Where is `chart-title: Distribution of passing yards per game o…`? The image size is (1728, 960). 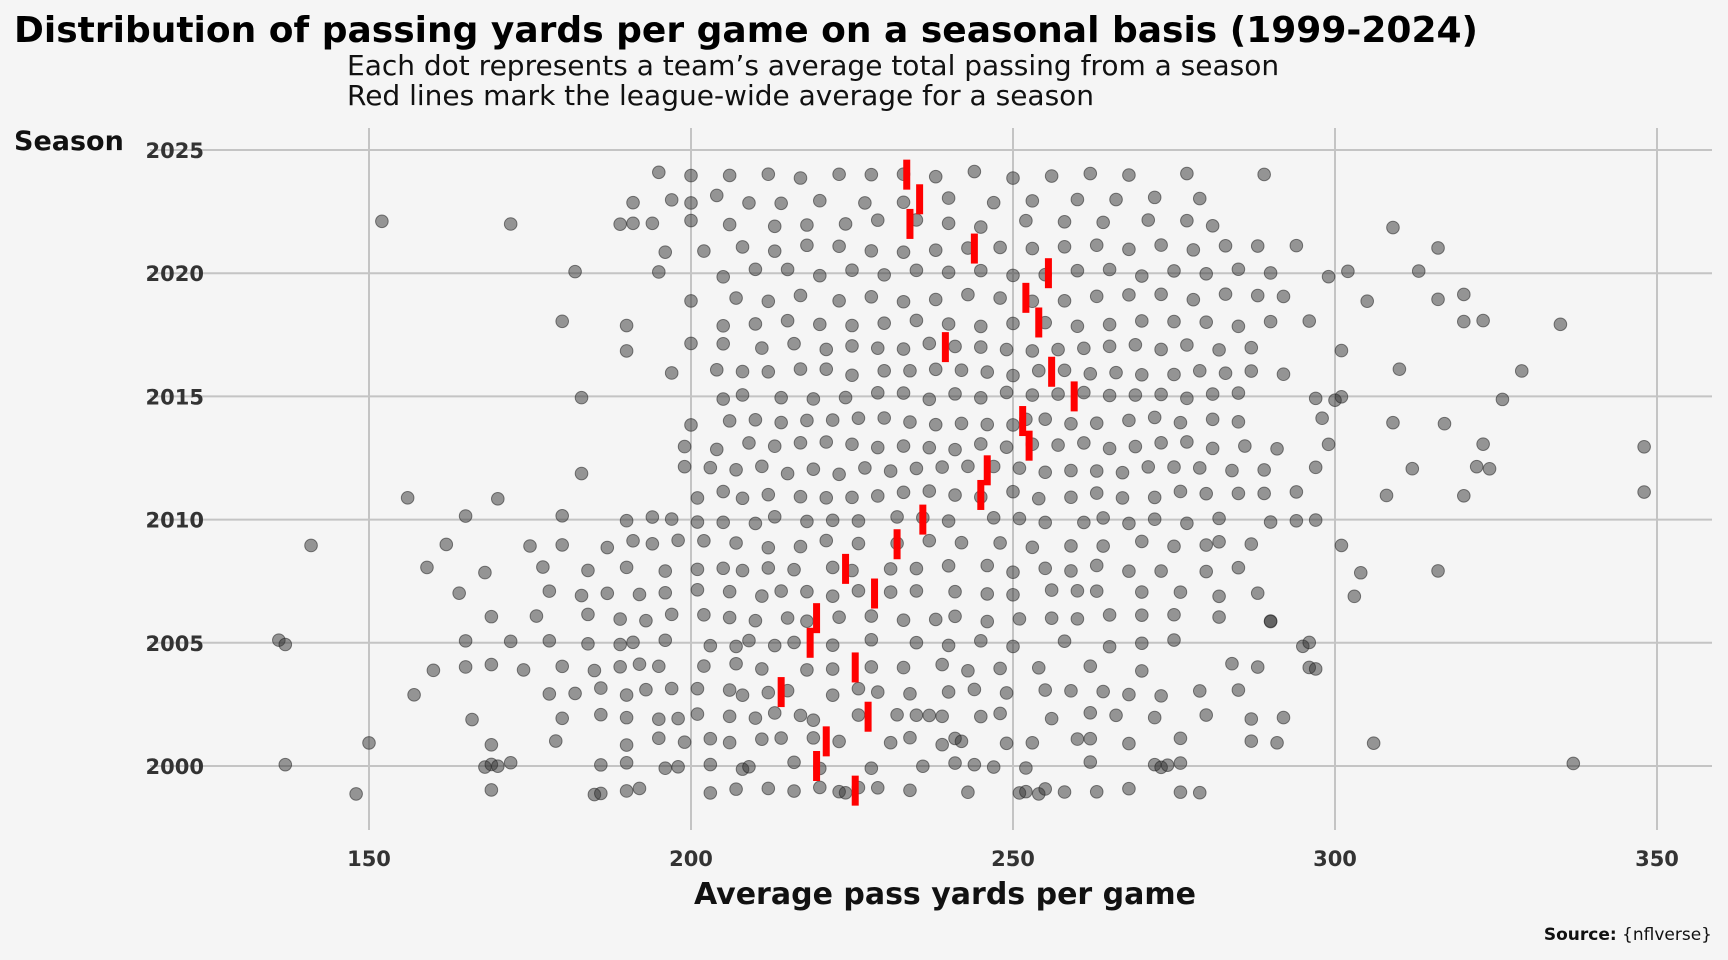 chart-title: Distribution of passing yards per game o… is located at coordinates (746, 30).